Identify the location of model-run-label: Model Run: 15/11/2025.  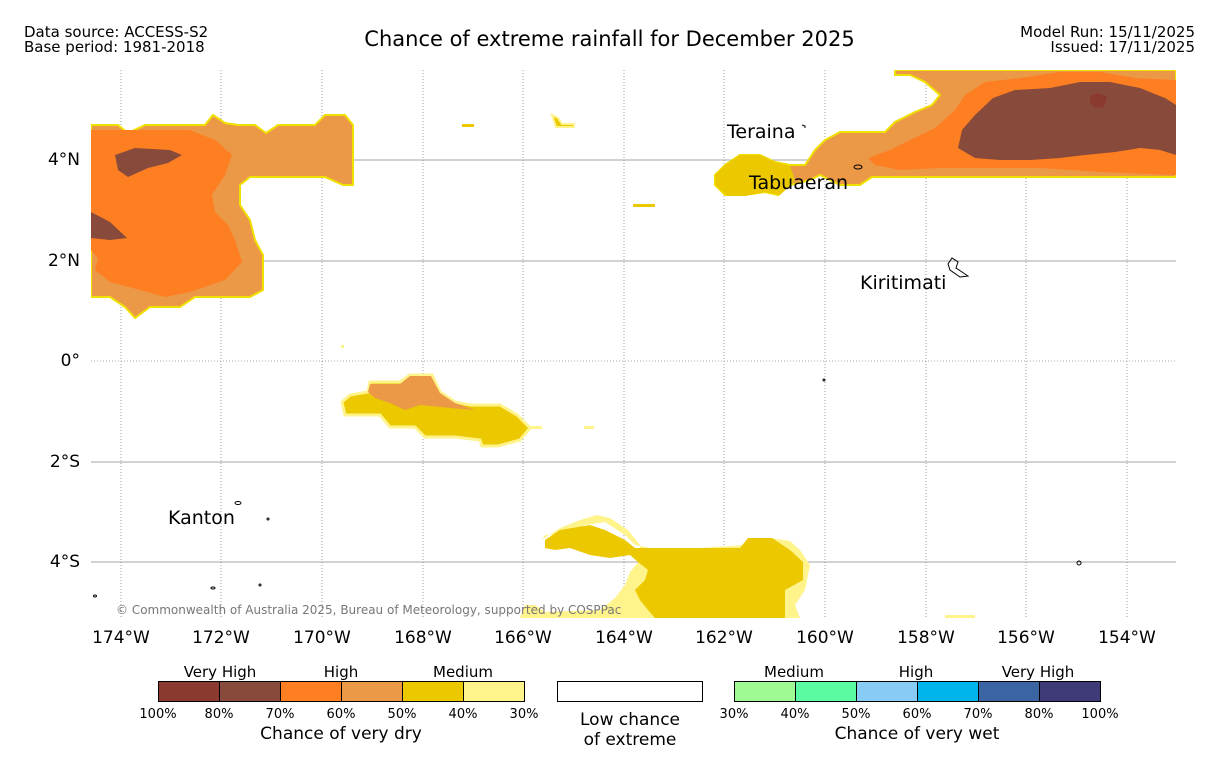
(1107, 32).